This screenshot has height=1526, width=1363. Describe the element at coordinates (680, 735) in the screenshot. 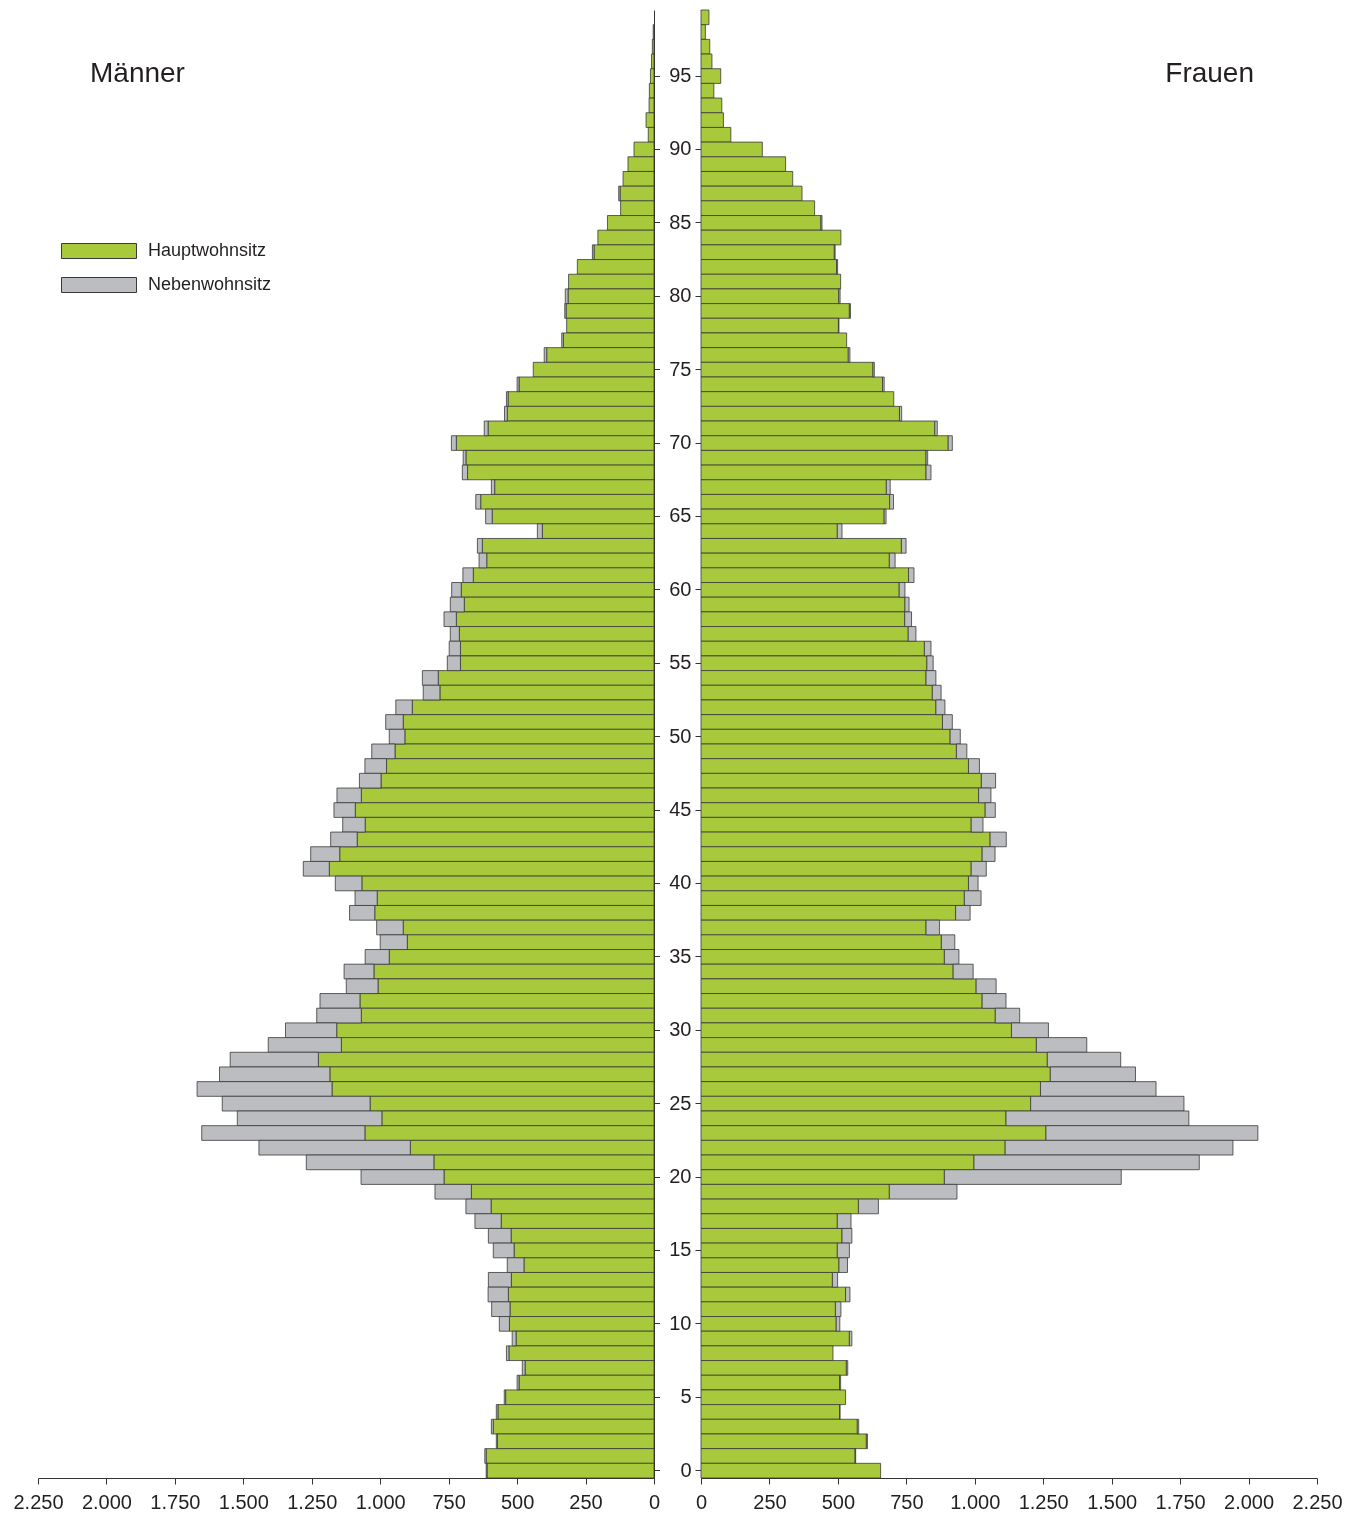

I see `y-tick-label: 50` at that location.